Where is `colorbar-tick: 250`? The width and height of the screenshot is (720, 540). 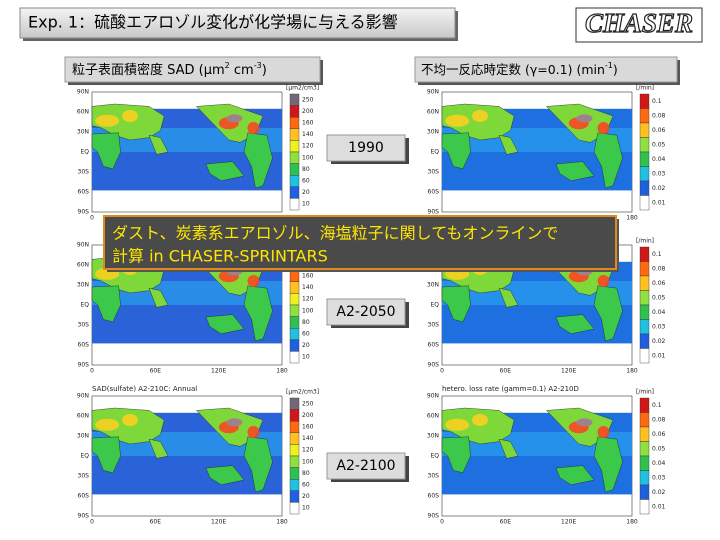 colorbar-tick: 250 is located at coordinates (308, 403).